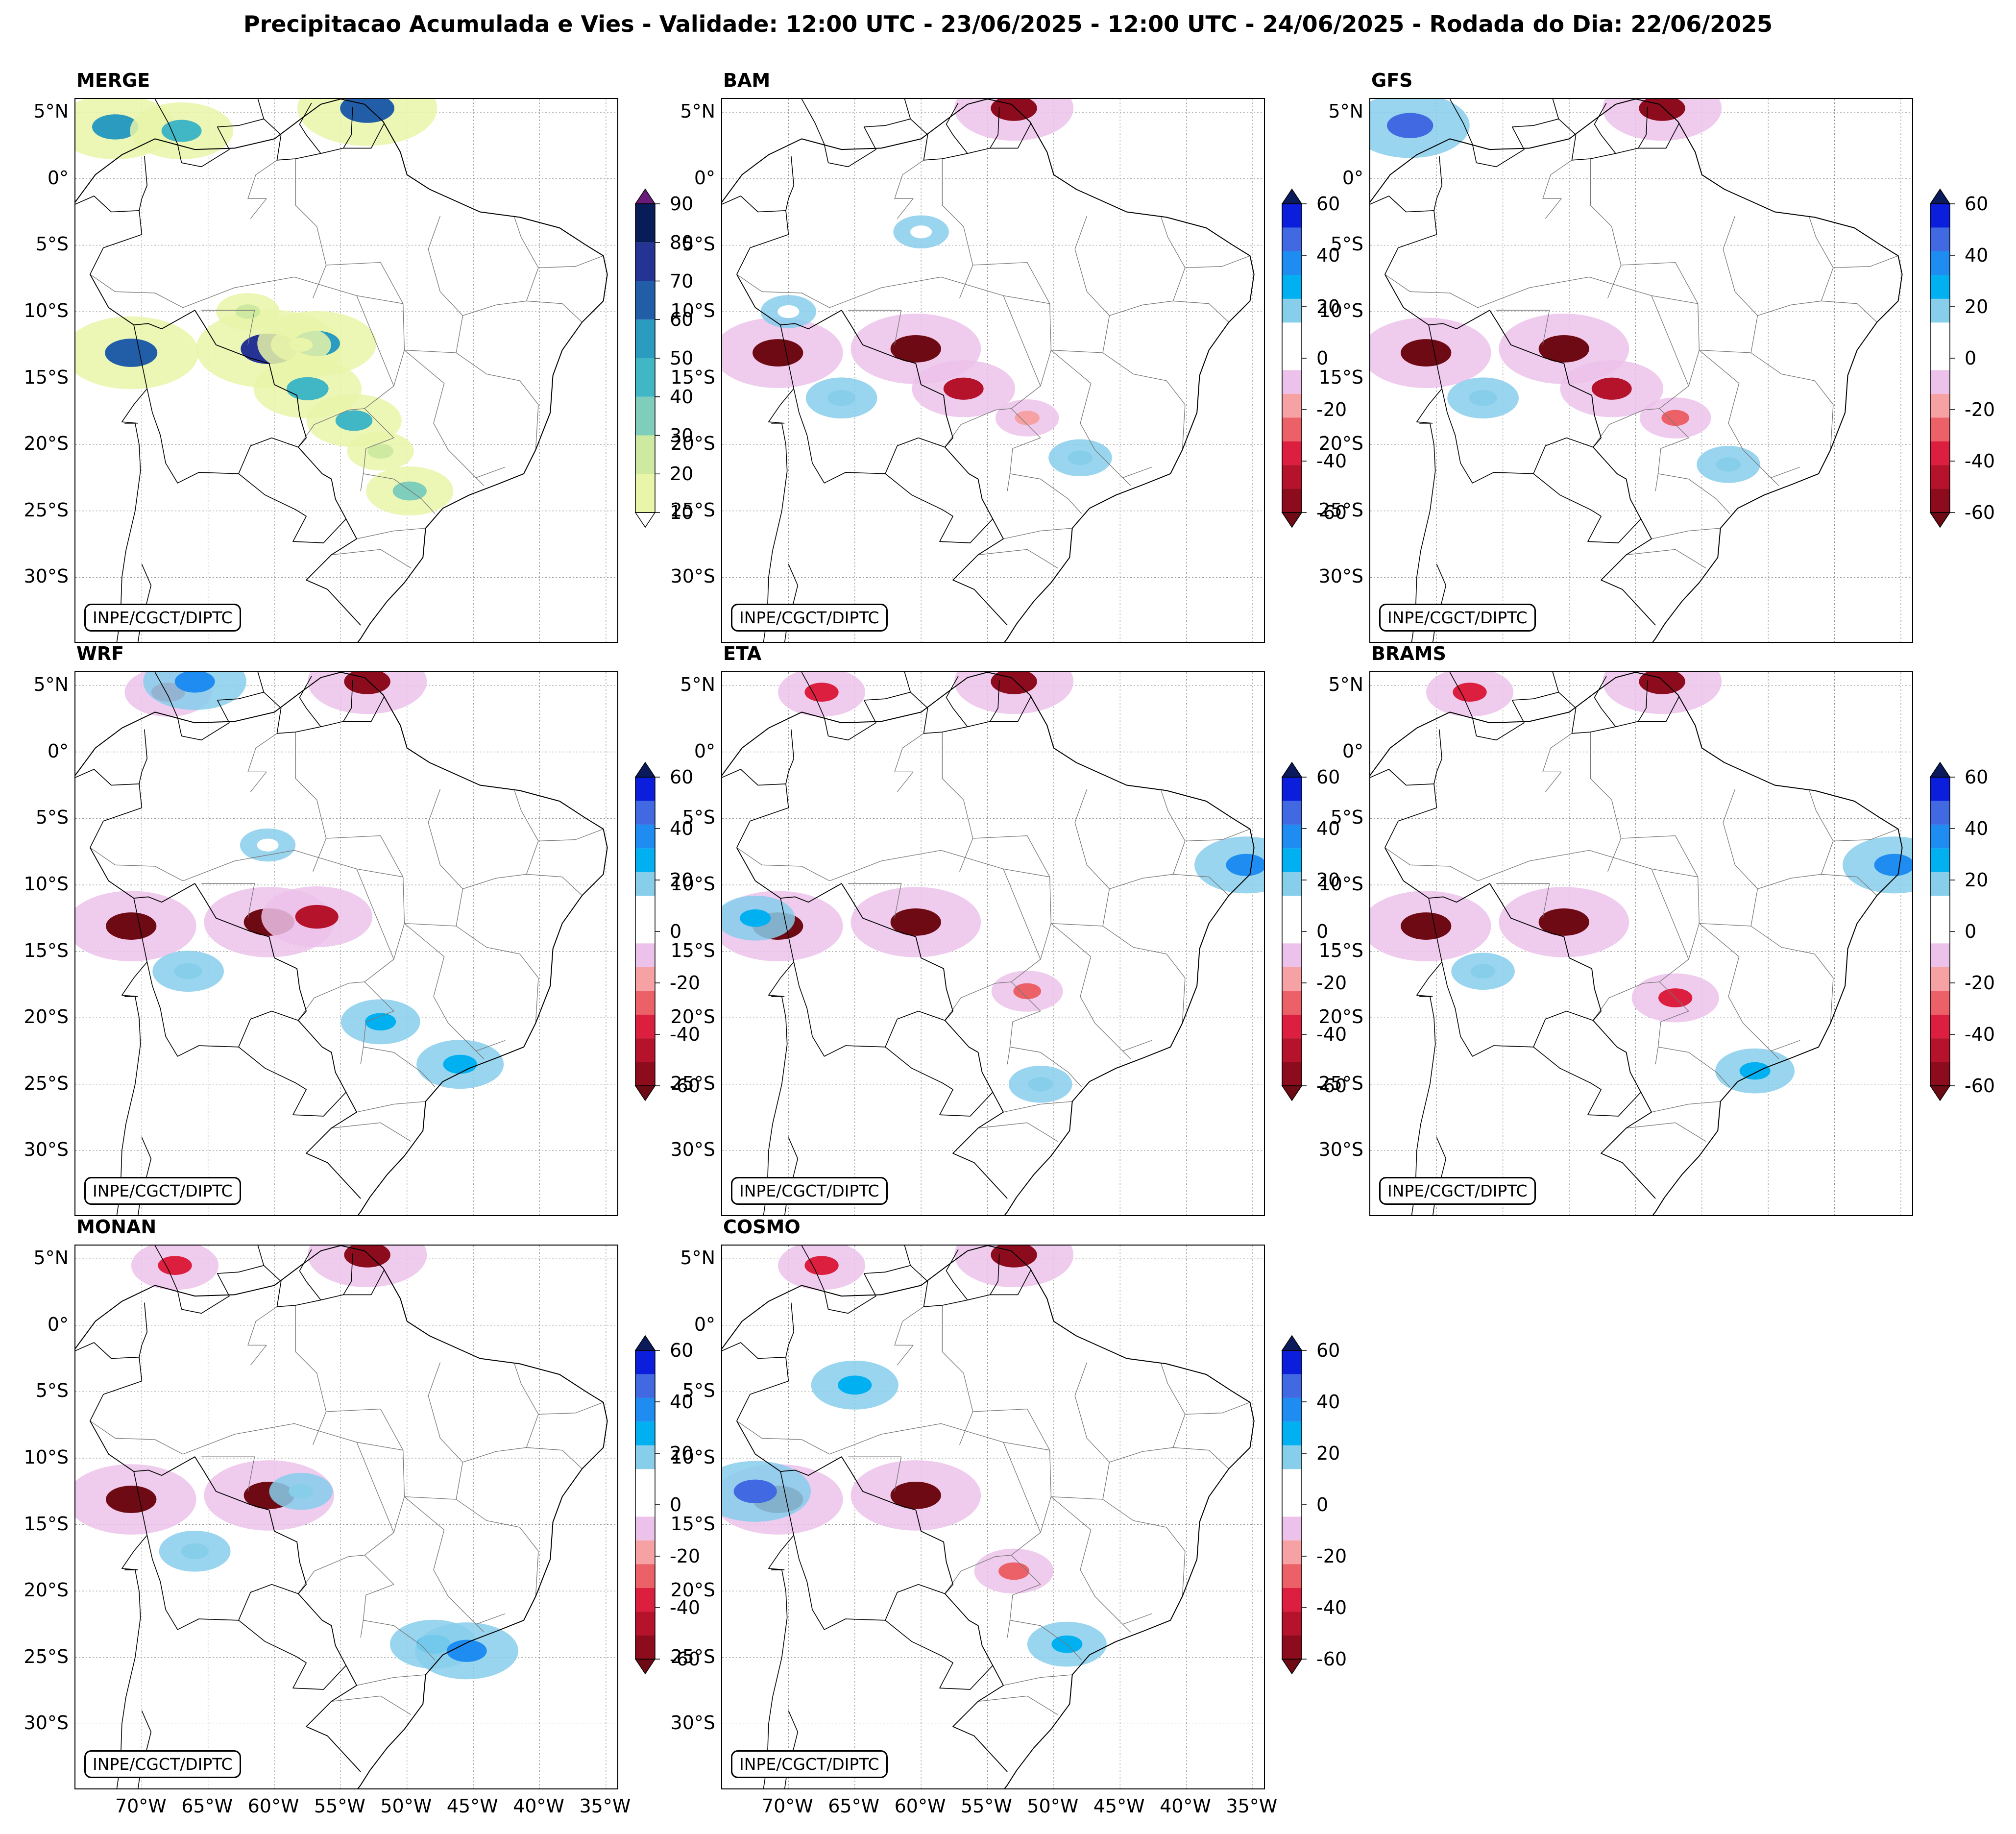 The width and height of the screenshot is (2016, 1834). What do you see at coordinates (687, 1509) in the screenshot?
I see `colorbar: 60 40 20 0 -20 -40 -60` at bounding box center [687, 1509].